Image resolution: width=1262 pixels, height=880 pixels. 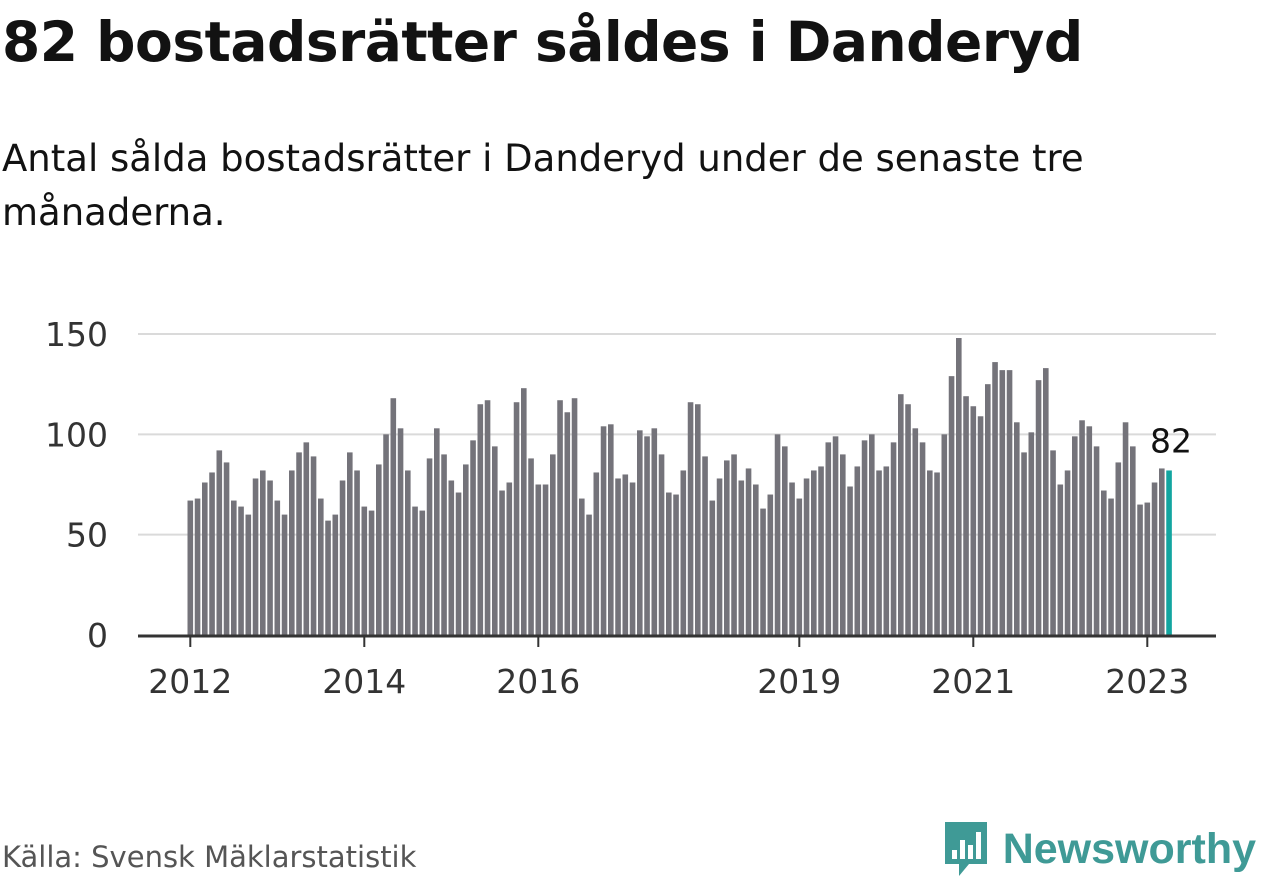 What do you see at coordinates (87, 535) in the screenshot?
I see `y-tick-label: 50` at bounding box center [87, 535].